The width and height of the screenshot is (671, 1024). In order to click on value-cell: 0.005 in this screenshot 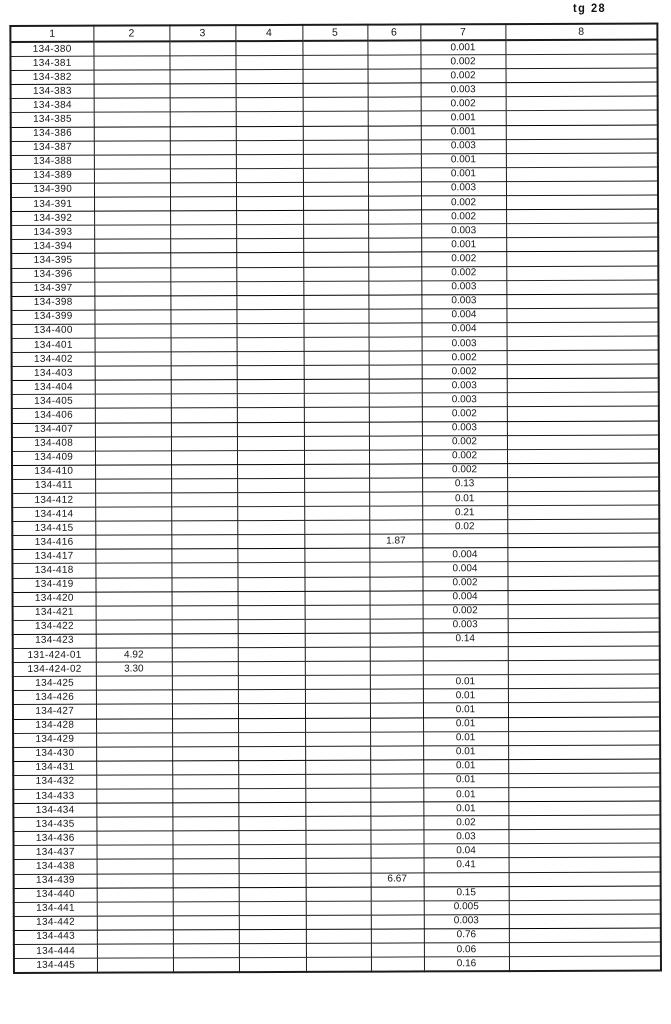, I will do `click(466, 907)`.